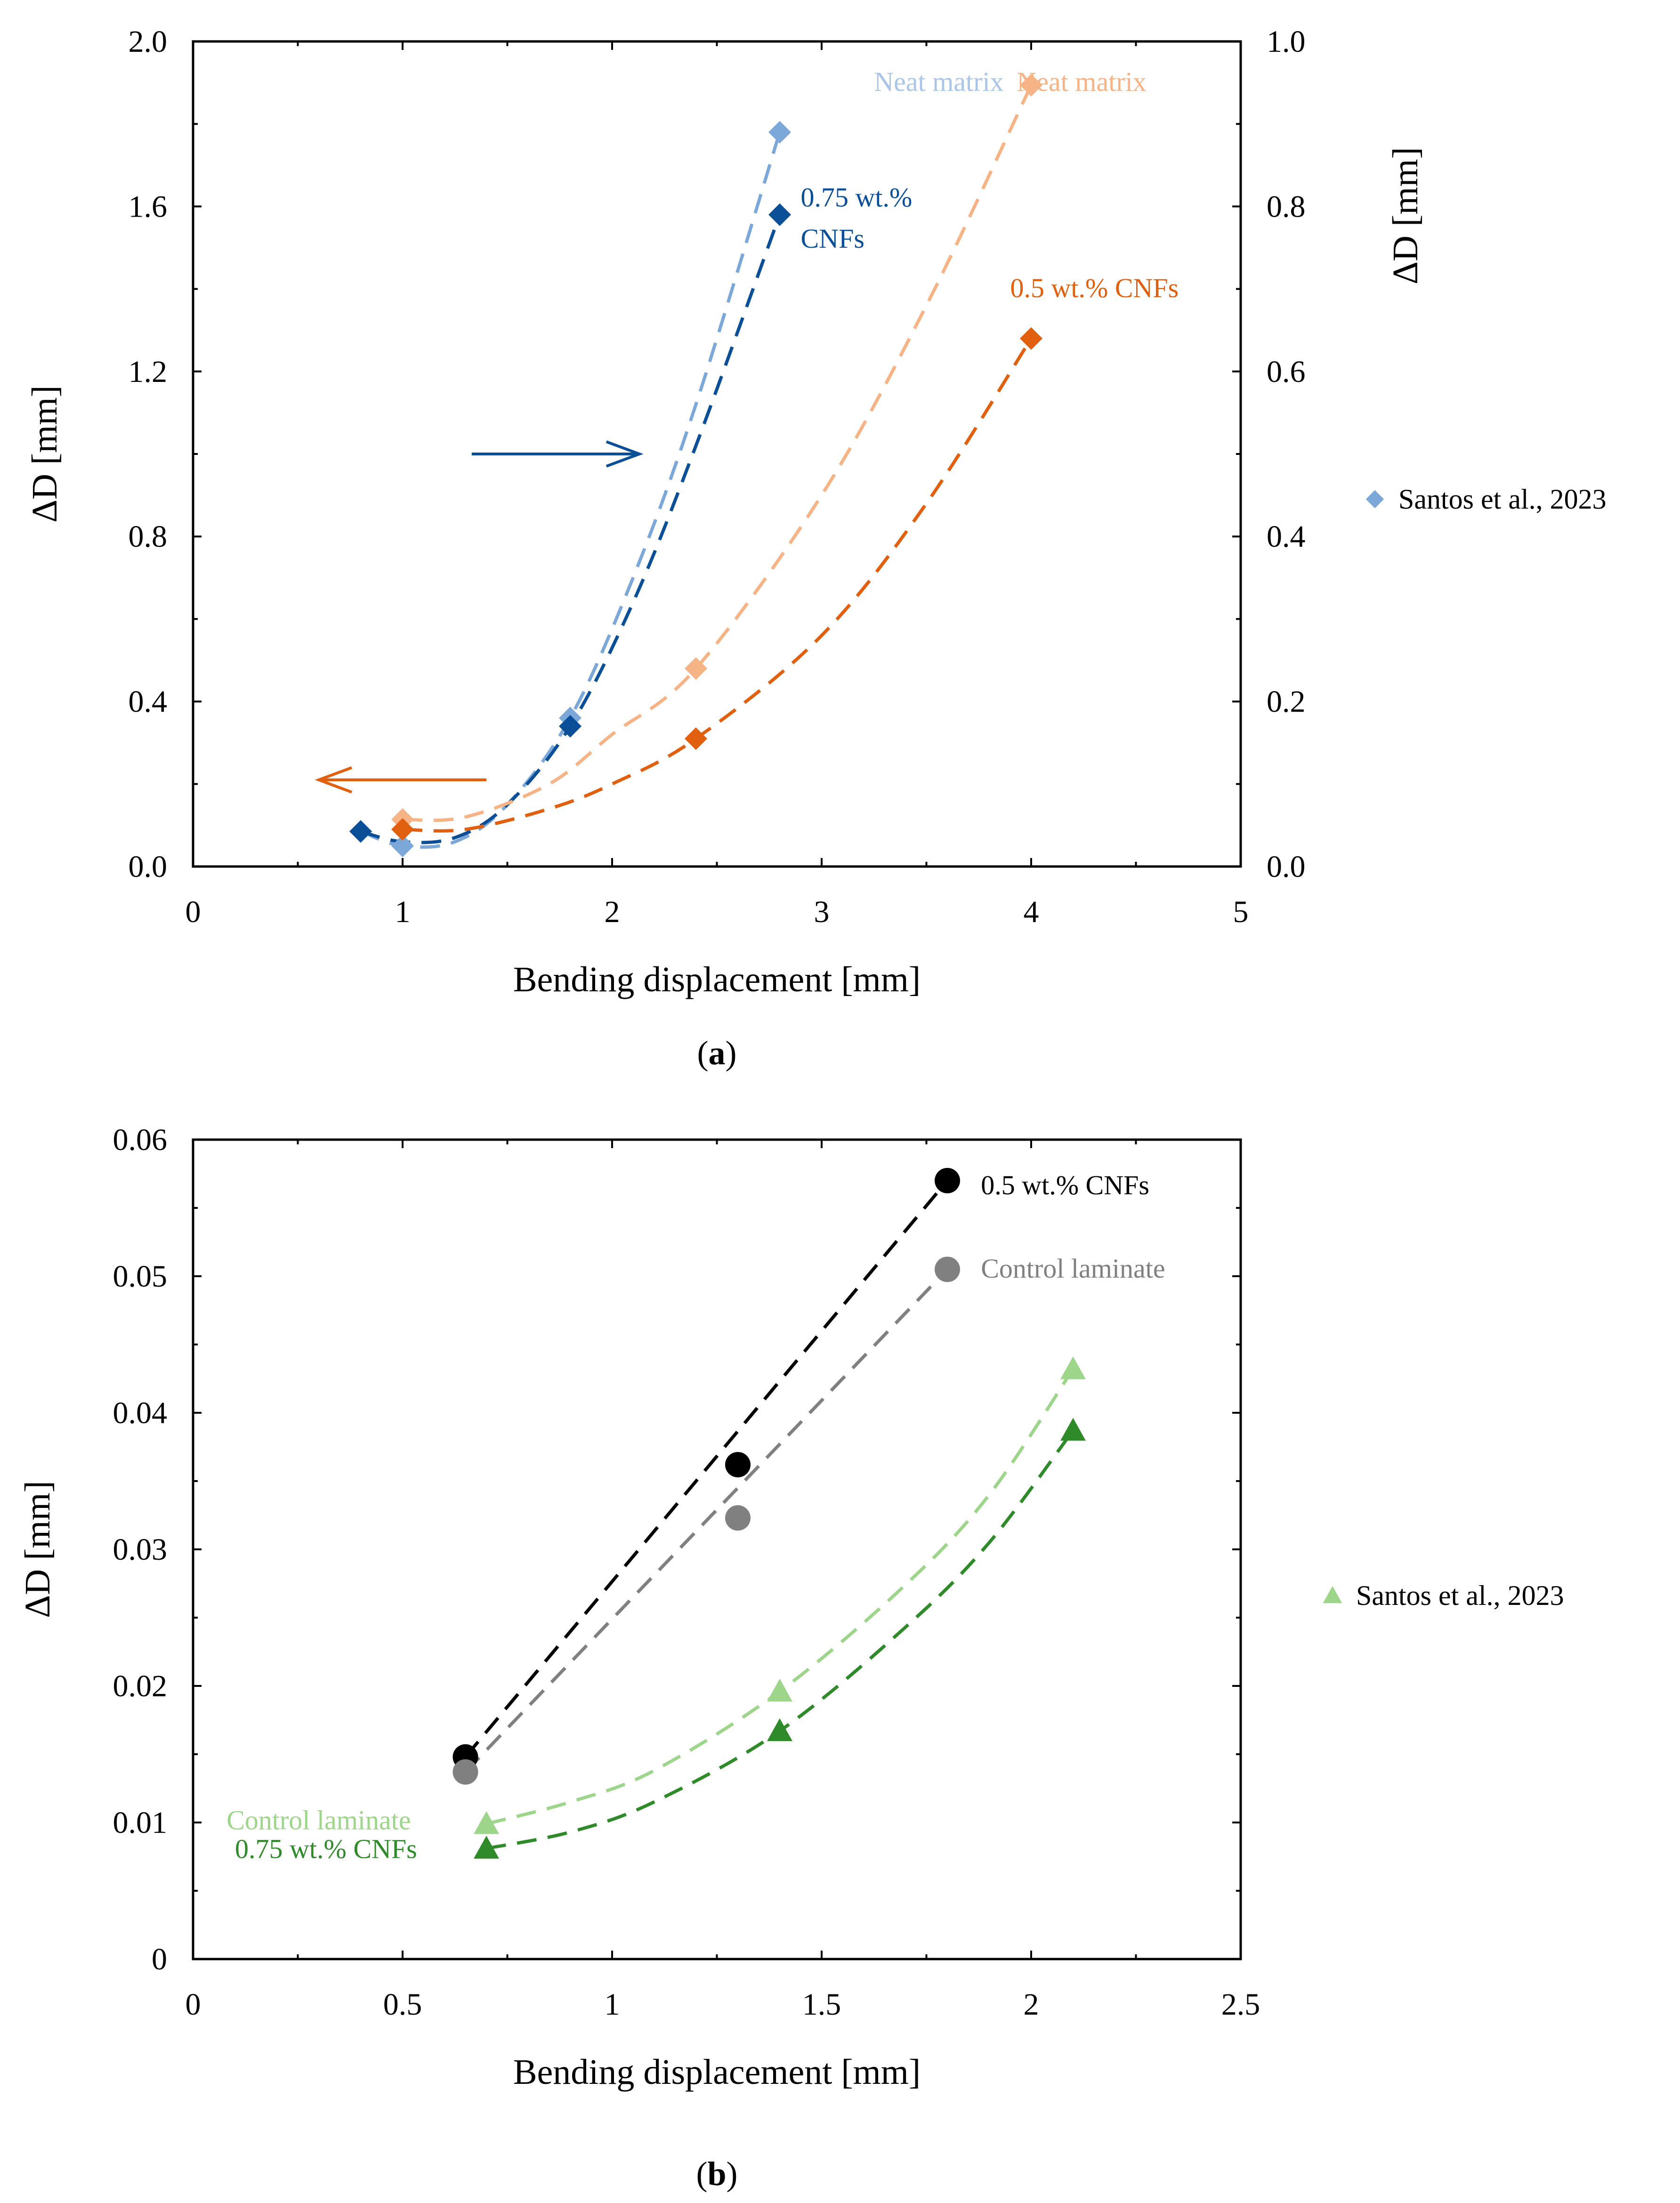 This screenshot has width=1680, height=2203. What do you see at coordinates (857, 197) in the screenshot?
I see `series-annotation: 0.75 wt.%` at bounding box center [857, 197].